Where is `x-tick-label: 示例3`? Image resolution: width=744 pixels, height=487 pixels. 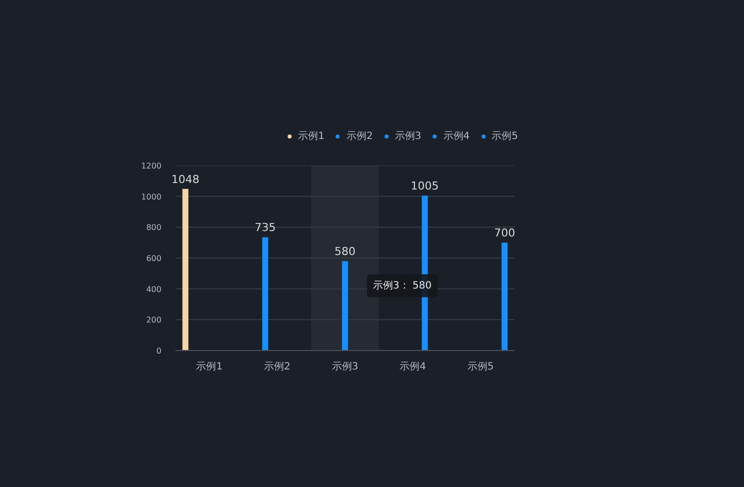
x-tick-label: 示例3 is located at coordinates (345, 367).